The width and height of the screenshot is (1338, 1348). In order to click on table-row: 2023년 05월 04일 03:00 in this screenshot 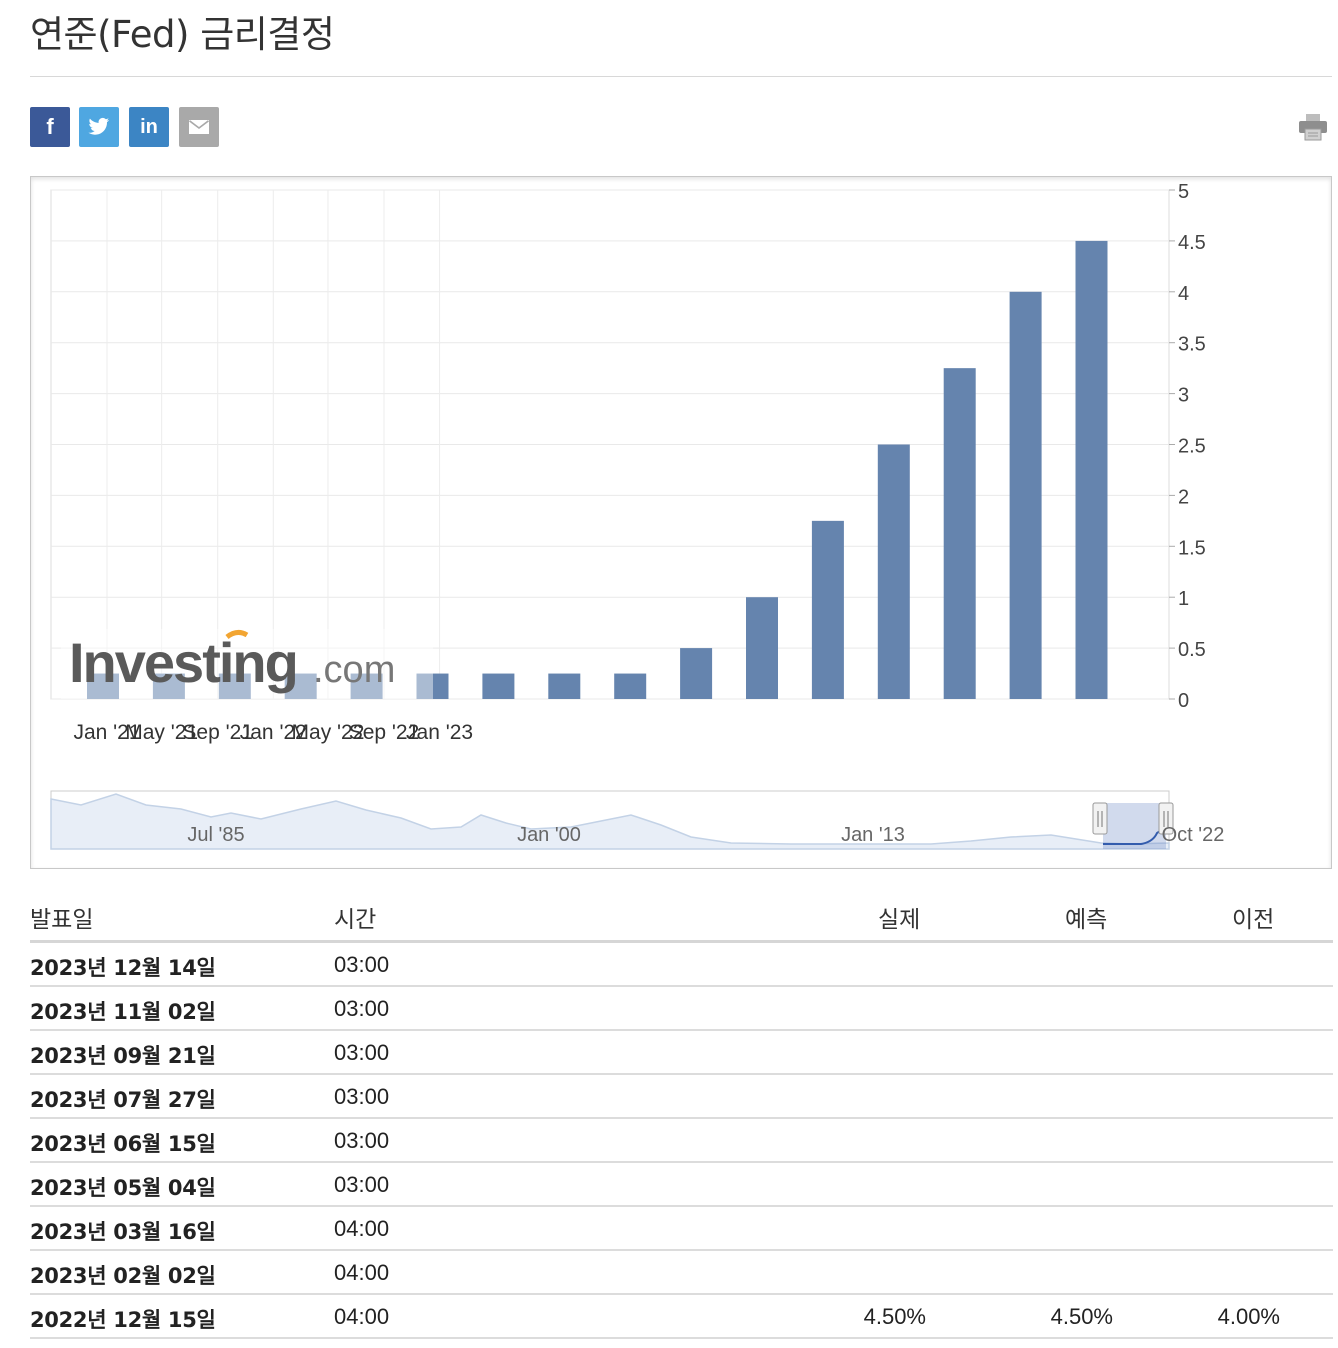, I will do `click(681, 1185)`.